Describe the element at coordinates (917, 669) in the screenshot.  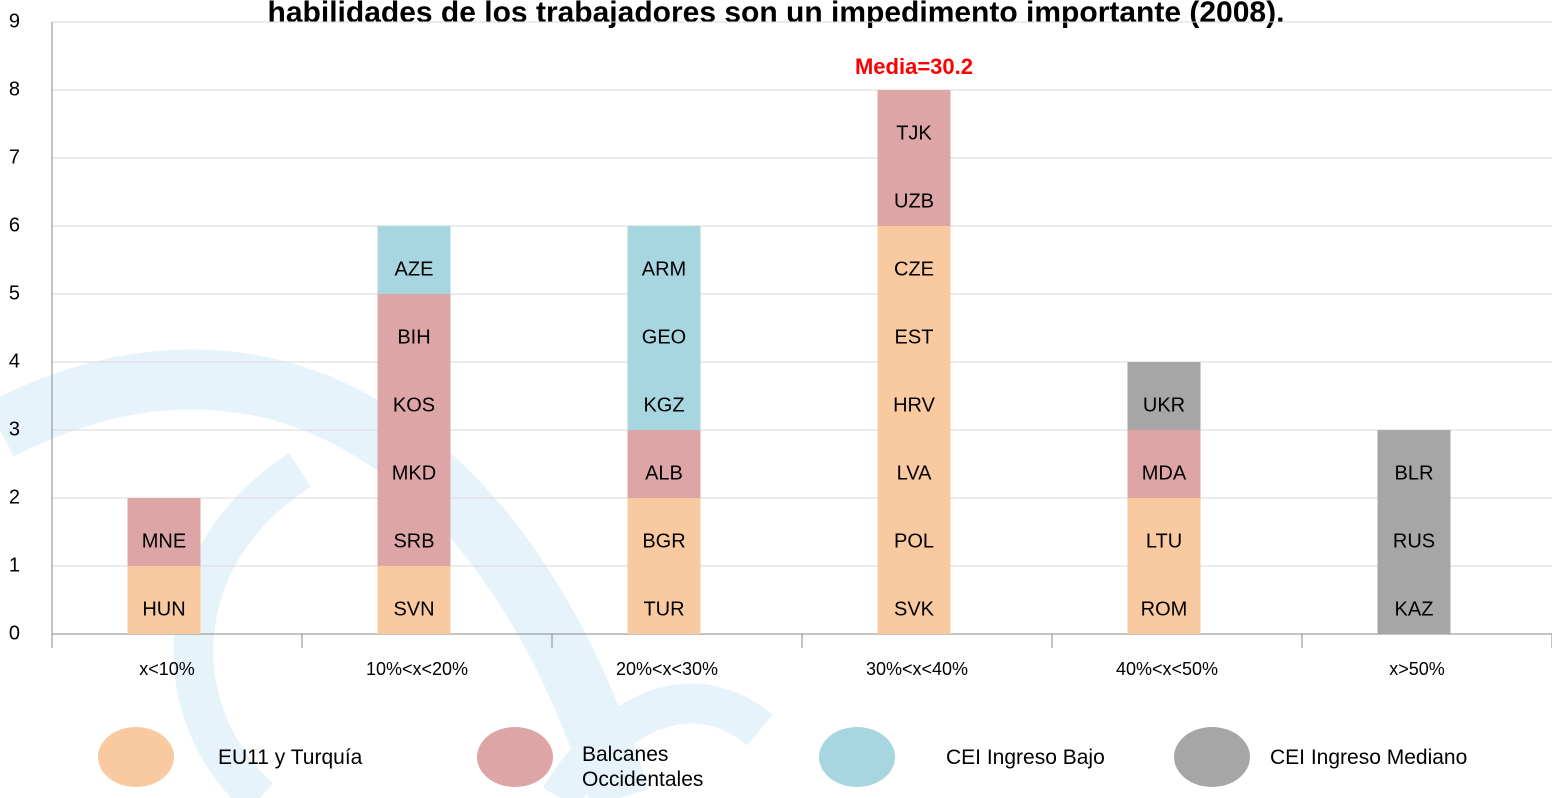
I see `x-tick-label: 30%<x<40%` at that location.